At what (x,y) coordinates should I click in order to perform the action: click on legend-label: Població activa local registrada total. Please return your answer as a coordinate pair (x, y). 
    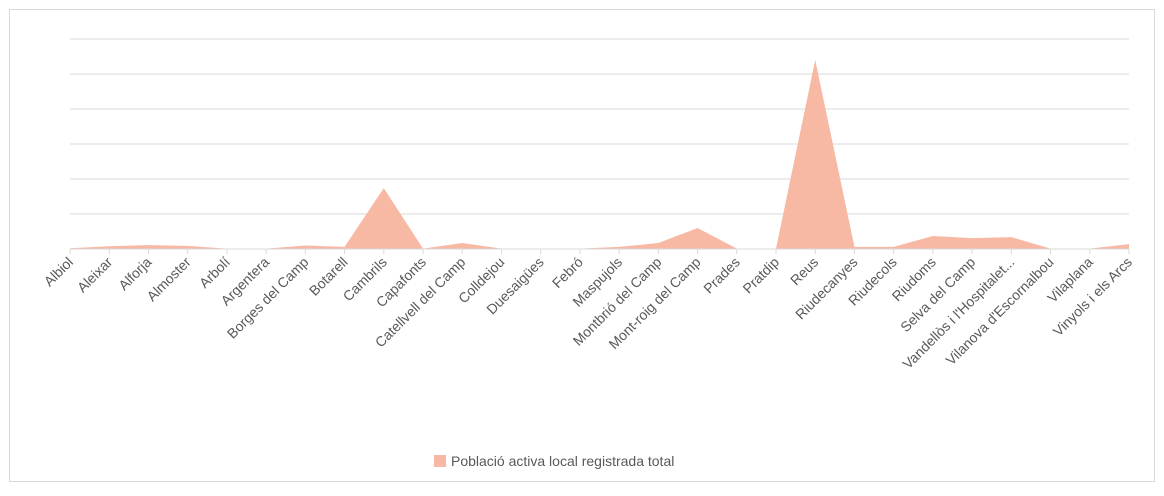
    Looking at the image, I should click on (562, 461).